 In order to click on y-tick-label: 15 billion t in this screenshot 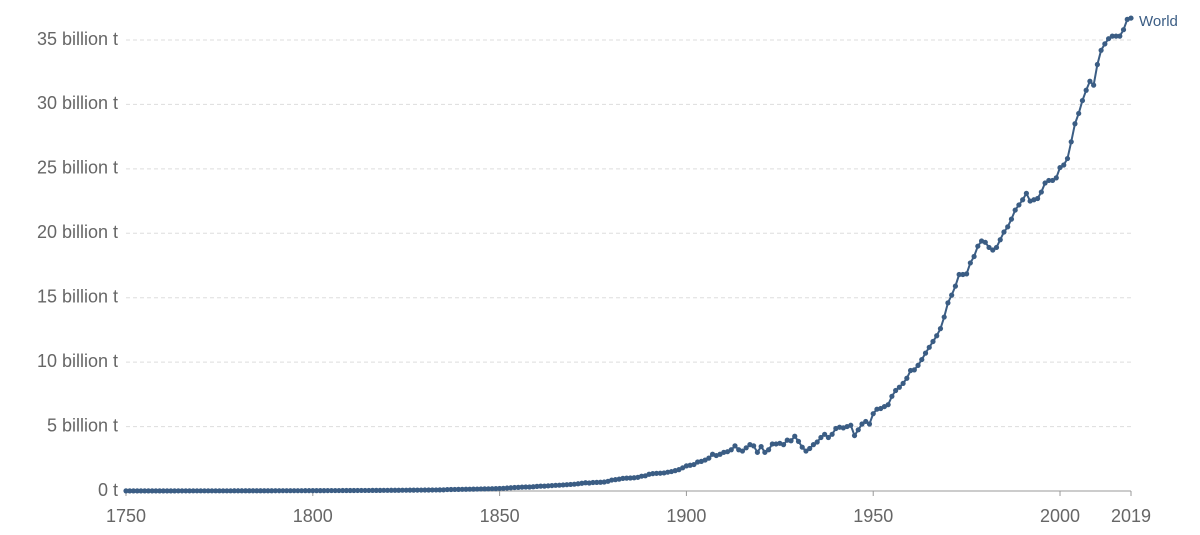, I will do `click(77, 296)`.